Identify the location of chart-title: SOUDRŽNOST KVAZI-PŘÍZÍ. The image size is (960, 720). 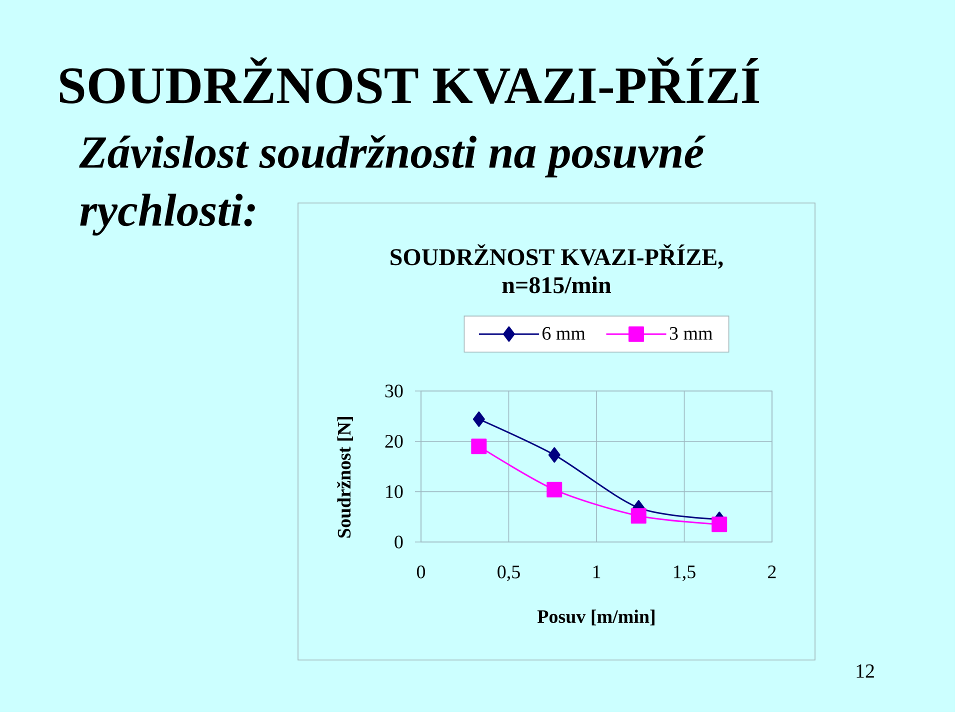
(409, 80).